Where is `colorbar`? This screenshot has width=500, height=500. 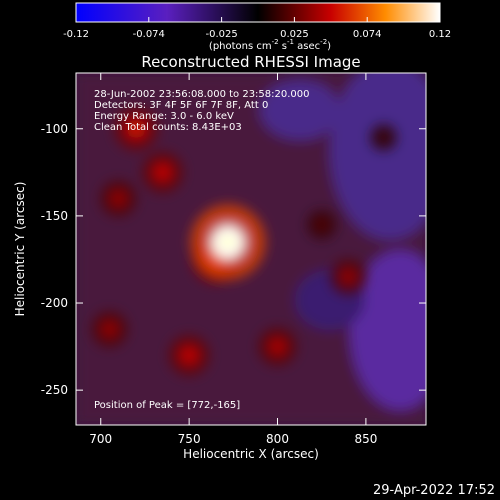 colorbar is located at coordinates (258, 12).